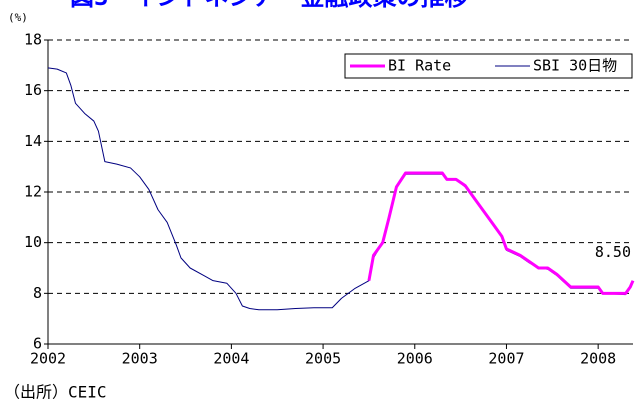 The width and height of the screenshot is (636, 410). Describe the element at coordinates (613, 252) in the screenshot. I see `annotation: 8.50` at that location.